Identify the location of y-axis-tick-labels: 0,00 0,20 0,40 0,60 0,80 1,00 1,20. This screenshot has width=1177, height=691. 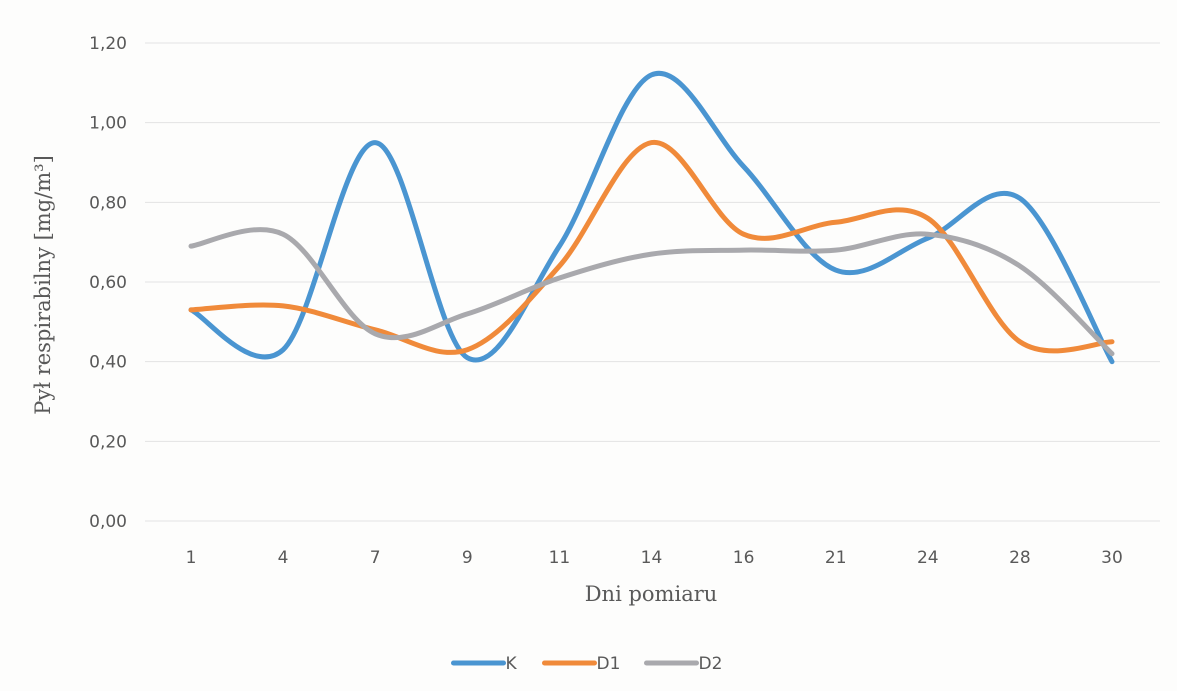
(108, 283).